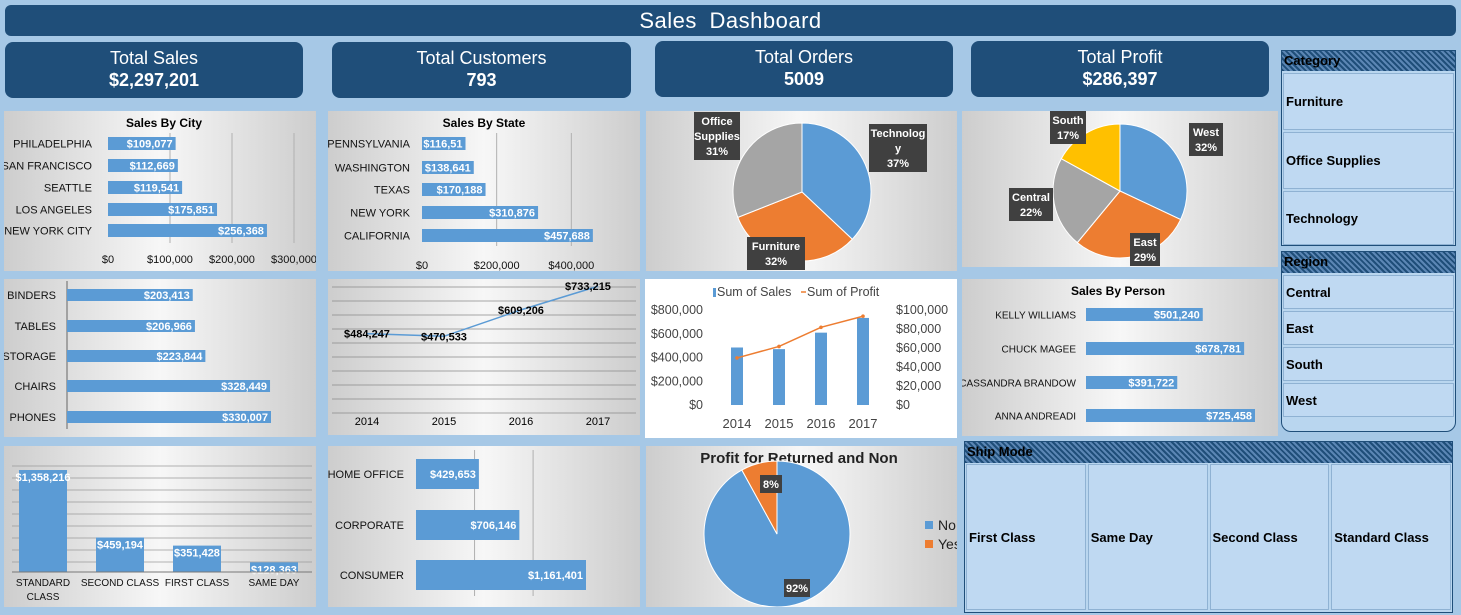 Image resolution: width=1461 pixels, height=615 pixels. What do you see at coordinates (1391, 537) in the screenshot?
I see `slicer-item-standard-class: Standard Class` at bounding box center [1391, 537].